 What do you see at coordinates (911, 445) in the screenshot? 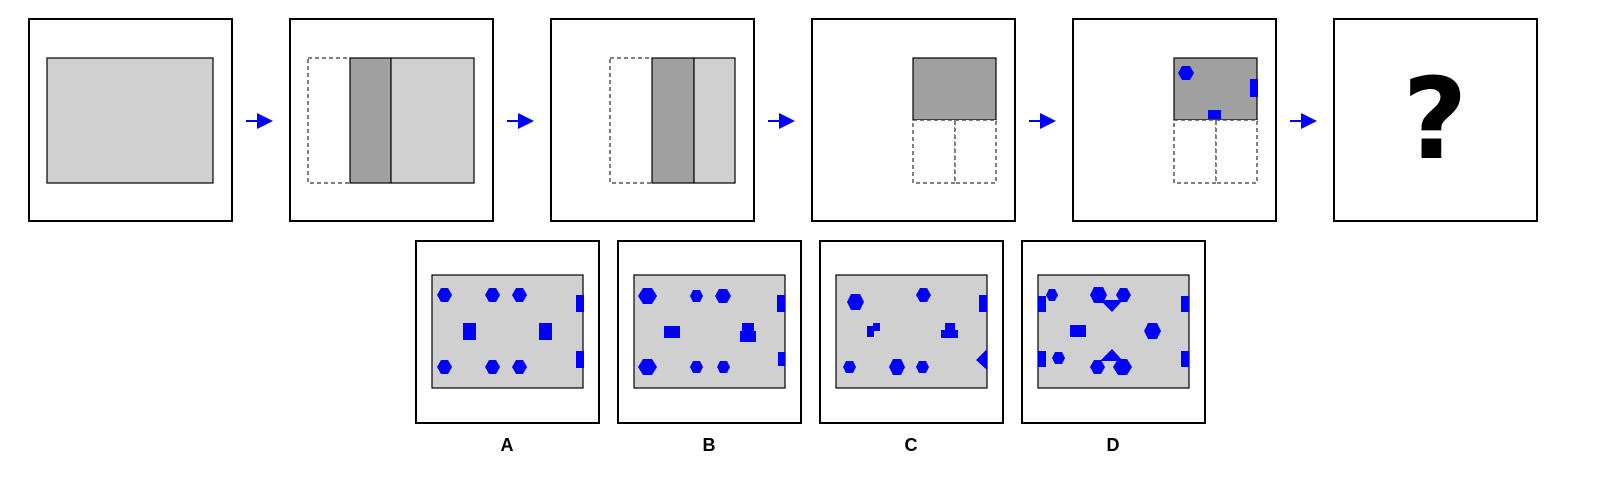
I see `option-label: C` at bounding box center [911, 445].